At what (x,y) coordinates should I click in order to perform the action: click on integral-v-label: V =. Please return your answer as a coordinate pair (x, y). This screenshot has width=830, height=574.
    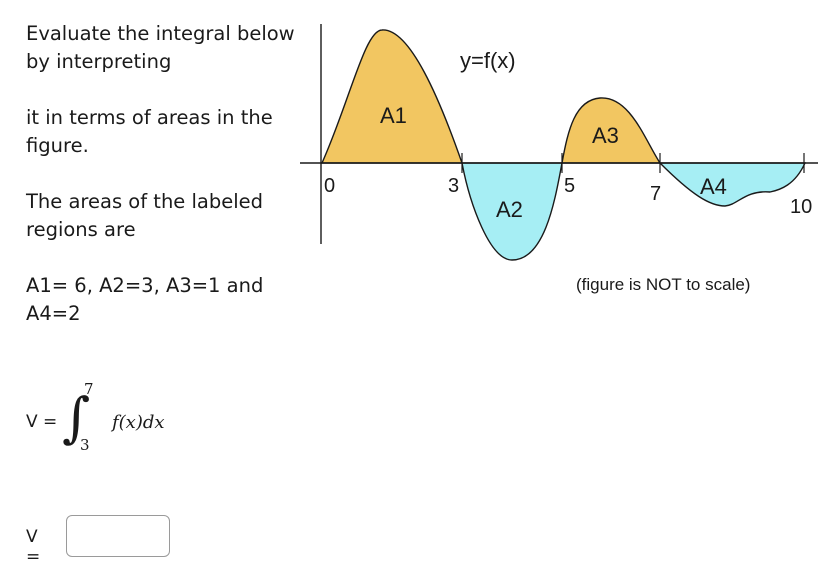
    Looking at the image, I should click on (42, 422).